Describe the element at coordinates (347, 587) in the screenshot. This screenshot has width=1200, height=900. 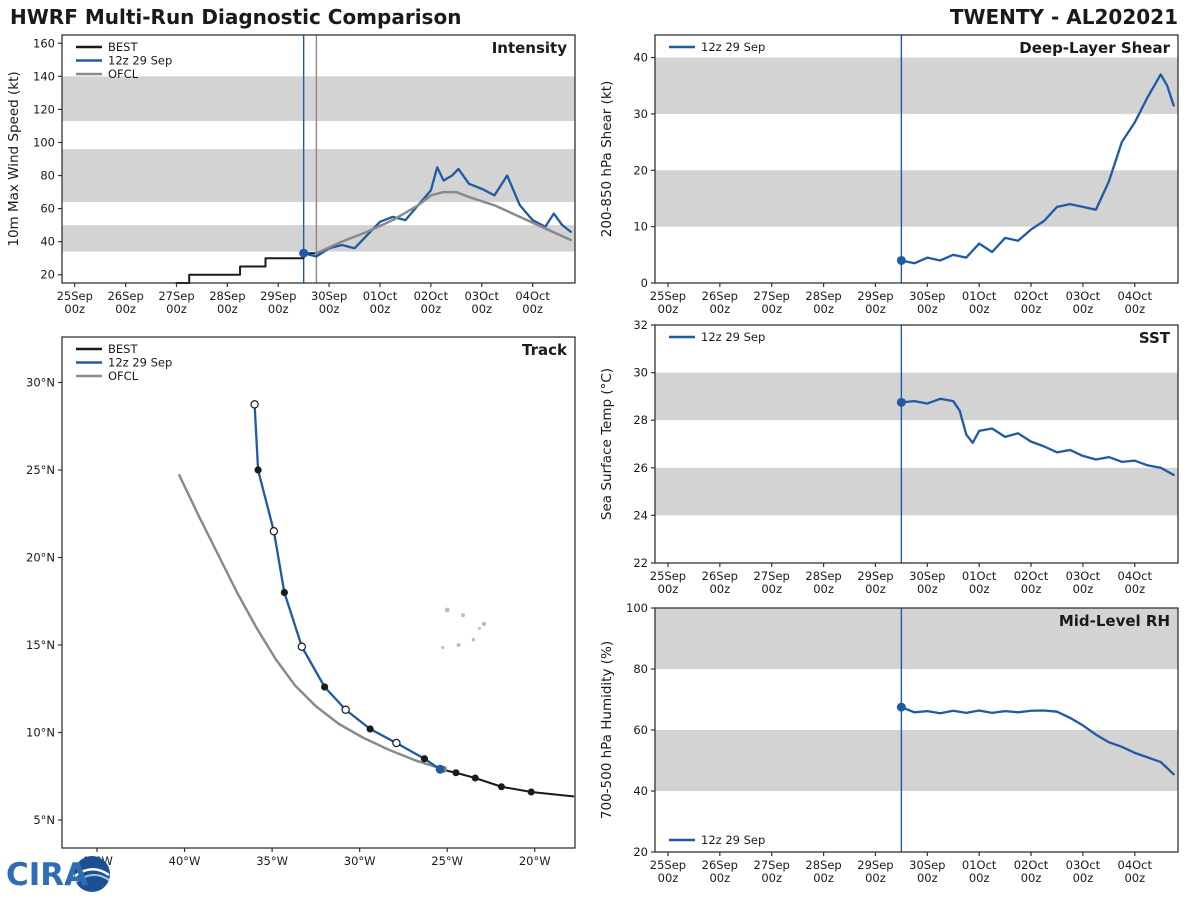
I see `track-series-12z-29-sep` at that location.